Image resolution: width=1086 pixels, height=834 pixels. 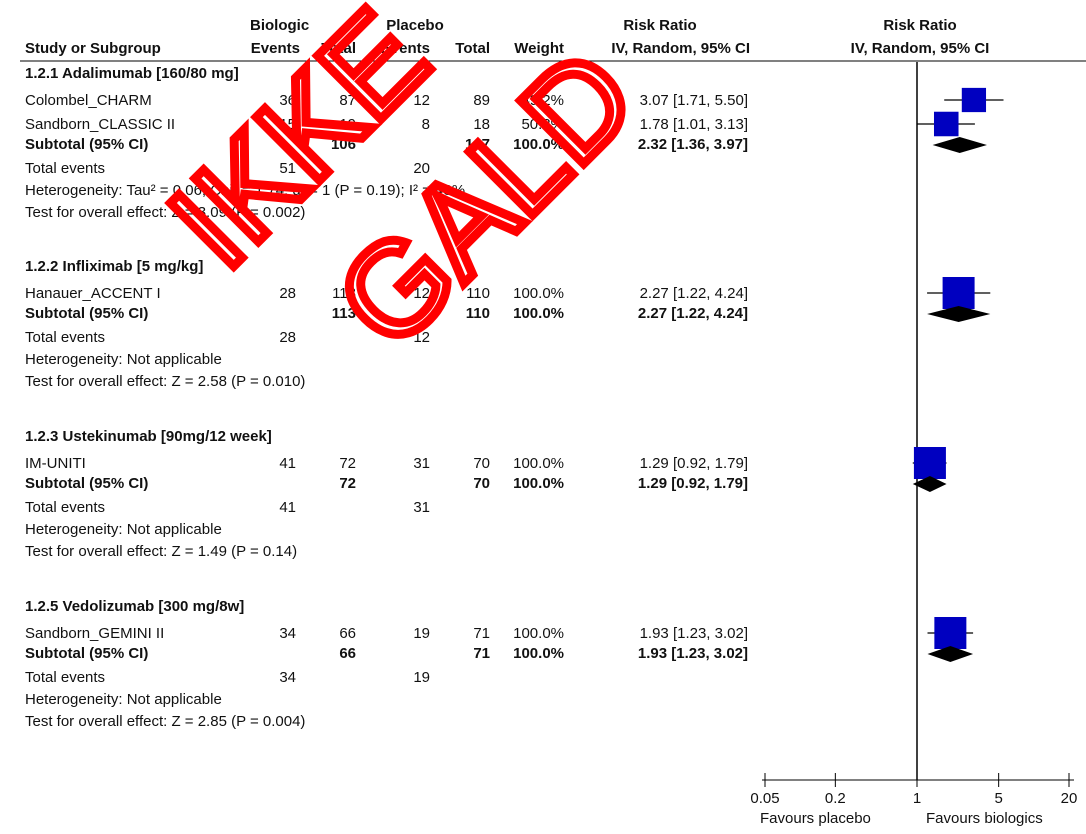 I want to click on total-events2: 20, so click(x=421, y=168).